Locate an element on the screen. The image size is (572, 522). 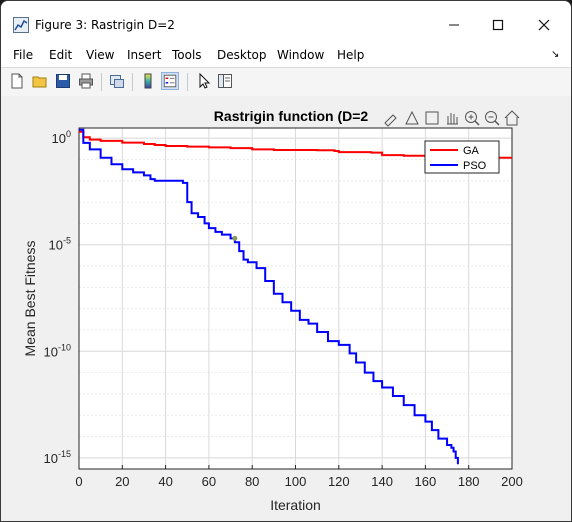
x-tick-label: 60 is located at coordinates (209, 481).